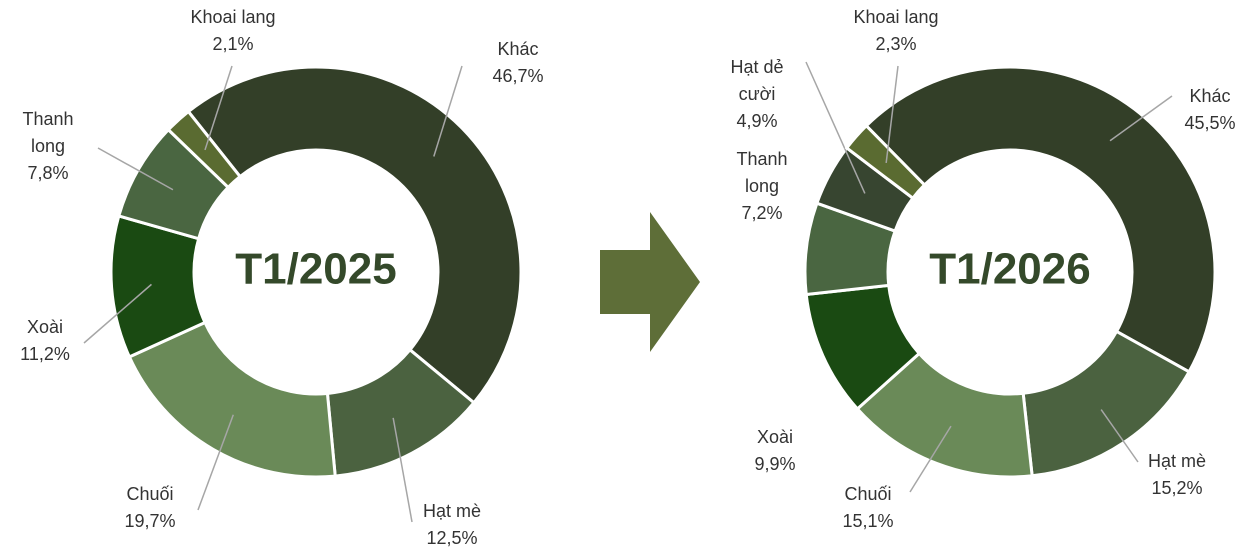 Image resolution: width=1246 pixels, height=554 pixels. I want to click on label-value: 2,1%, so click(233, 44).